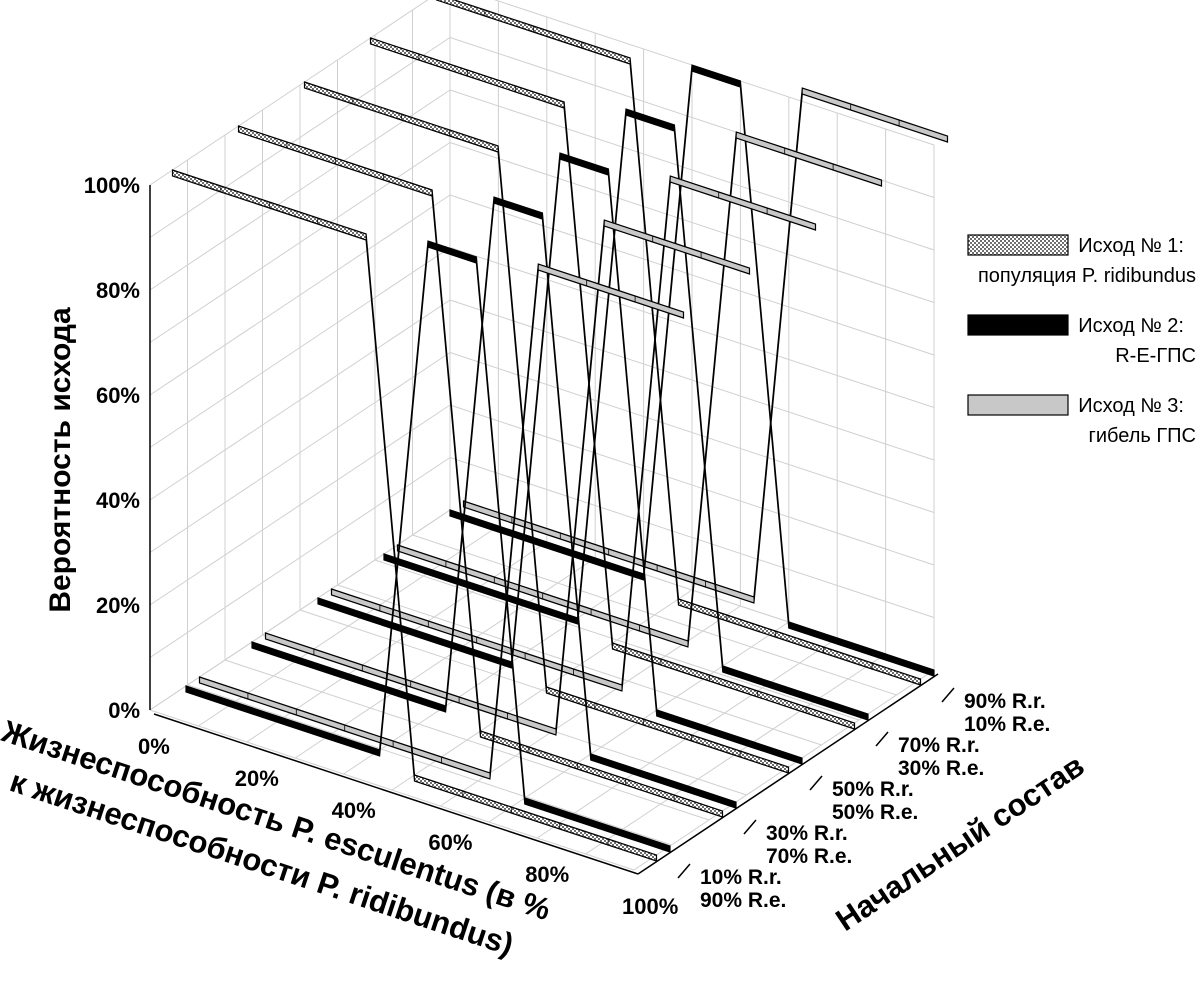 The width and height of the screenshot is (1200, 991). Describe the element at coordinates (450, 842) in the screenshot. I see `x-tick-label: 60%` at that location.